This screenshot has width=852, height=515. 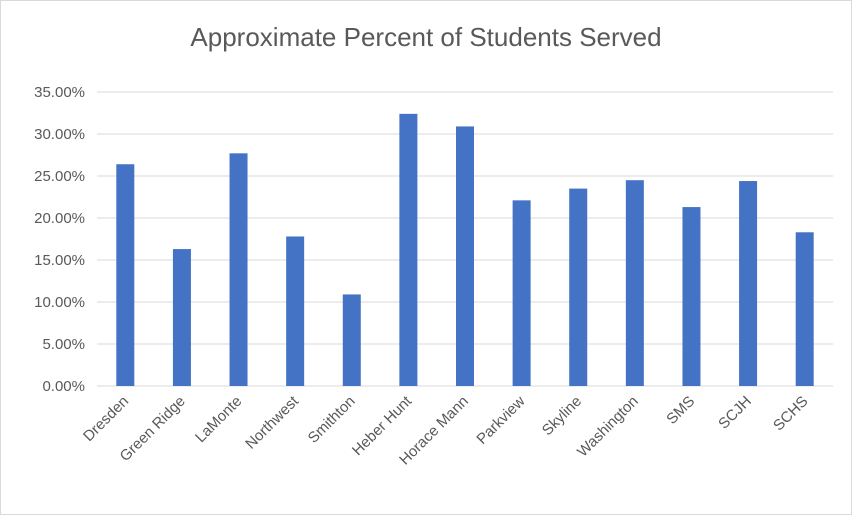 What do you see at coordinates (748, 283) in the screenshot?
I see `bar-scjh` at bounding box center [748, 283].